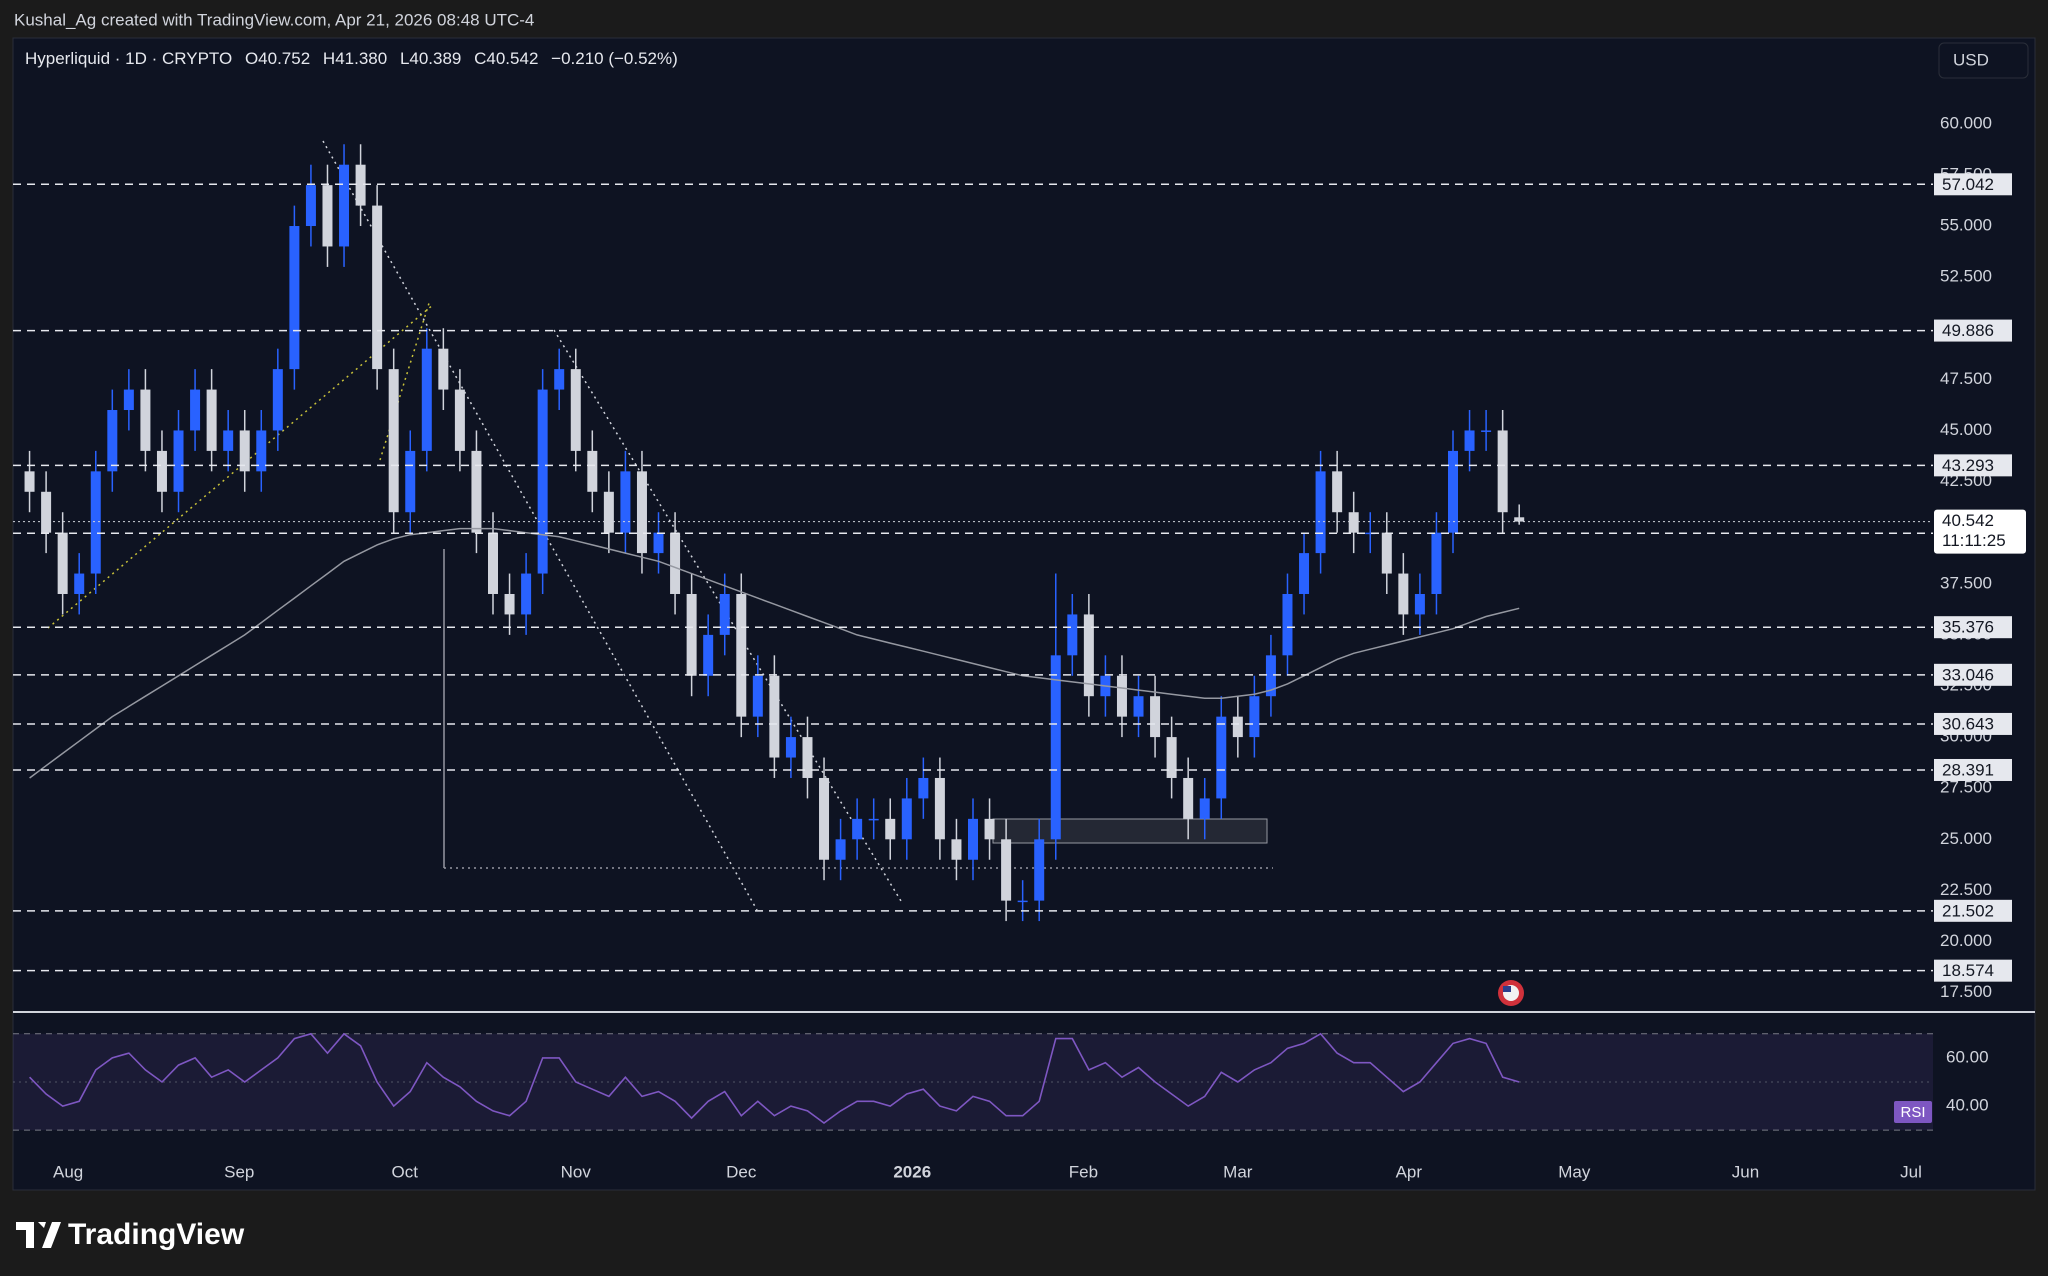  Describe the element at coordinates (1966, 940) in the screenshot. I see `y-tick-label: 20.000` at that location.